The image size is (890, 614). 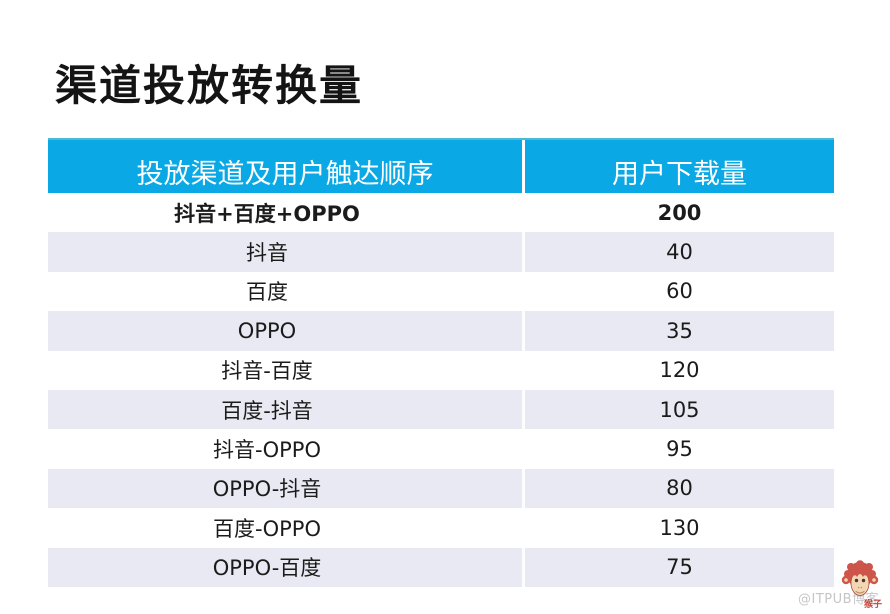 What do you see at coordinates (679, 449) in the screenshot?
I see `cell-downloads: 95` at bounding box center [679, 449].